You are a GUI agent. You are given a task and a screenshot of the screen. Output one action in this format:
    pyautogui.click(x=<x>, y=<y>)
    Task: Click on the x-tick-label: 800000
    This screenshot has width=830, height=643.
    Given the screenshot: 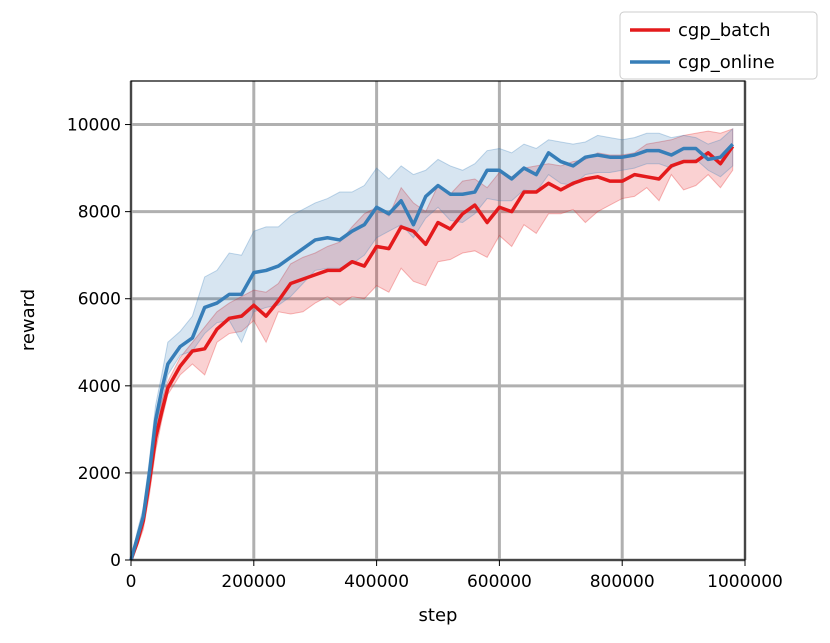 What is the action you would take?
    pyautogui.click(x=622, y=582)
    